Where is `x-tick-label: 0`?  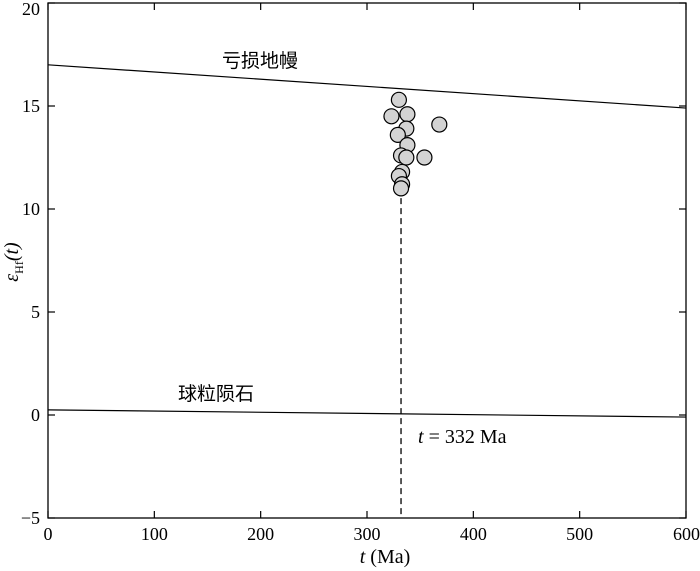
x-tick-label: 0 is located at coordinates (48, 534).